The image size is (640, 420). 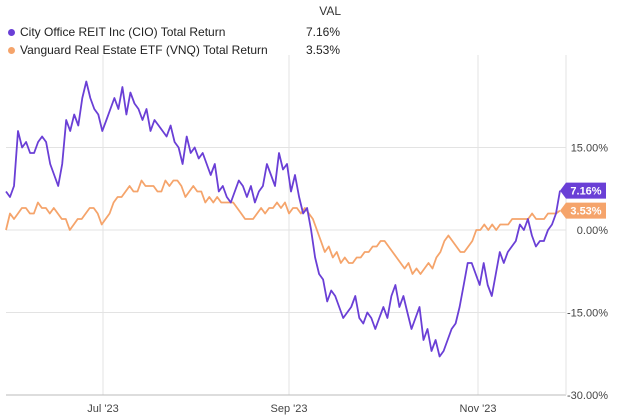 I want to click on legend-value-header: VAL, so click(x=330, y=11).